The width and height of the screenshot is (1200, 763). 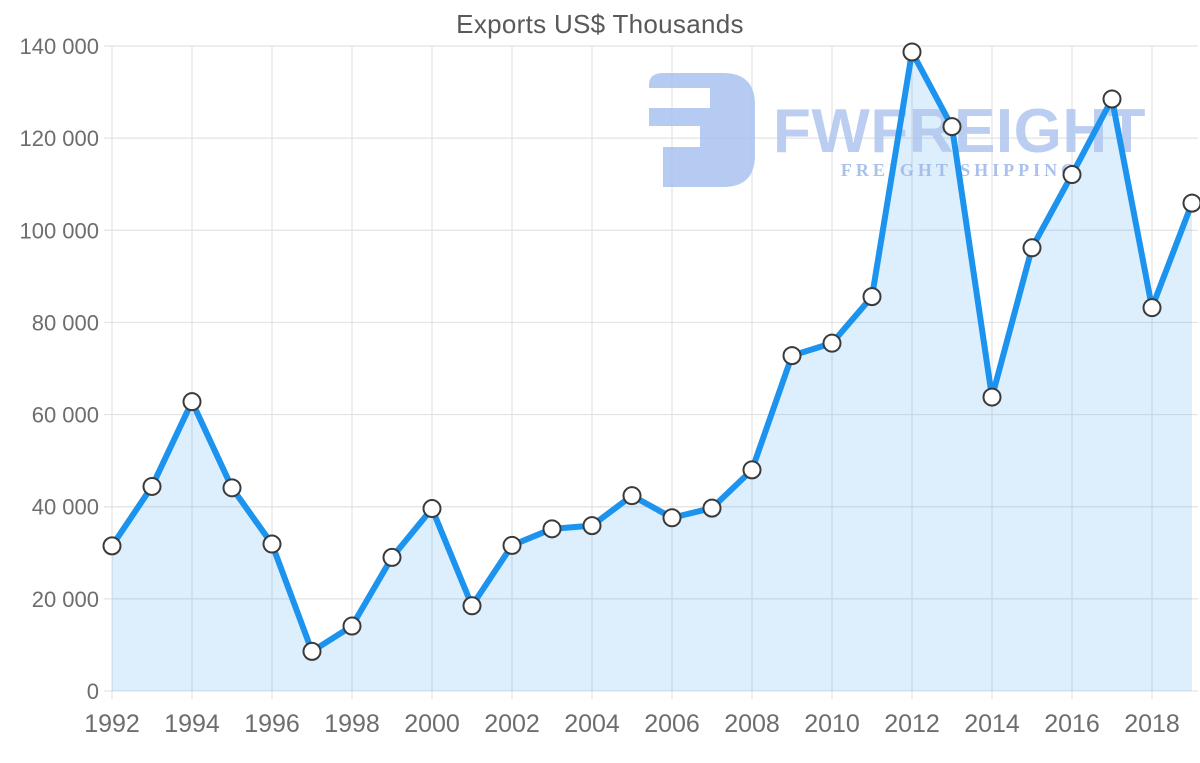 What do you see at coordinates (112, 724) in the screenshot?
I see `x-axis-tick-label: 1992` at bounding box center [112, 724].